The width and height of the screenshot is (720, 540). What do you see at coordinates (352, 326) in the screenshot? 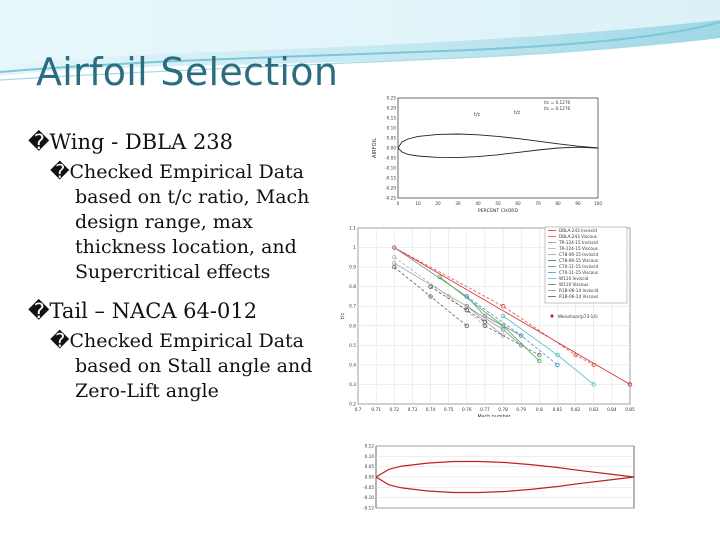
I see `y-tick-label: 0.6` at bounding box center [352, 326].